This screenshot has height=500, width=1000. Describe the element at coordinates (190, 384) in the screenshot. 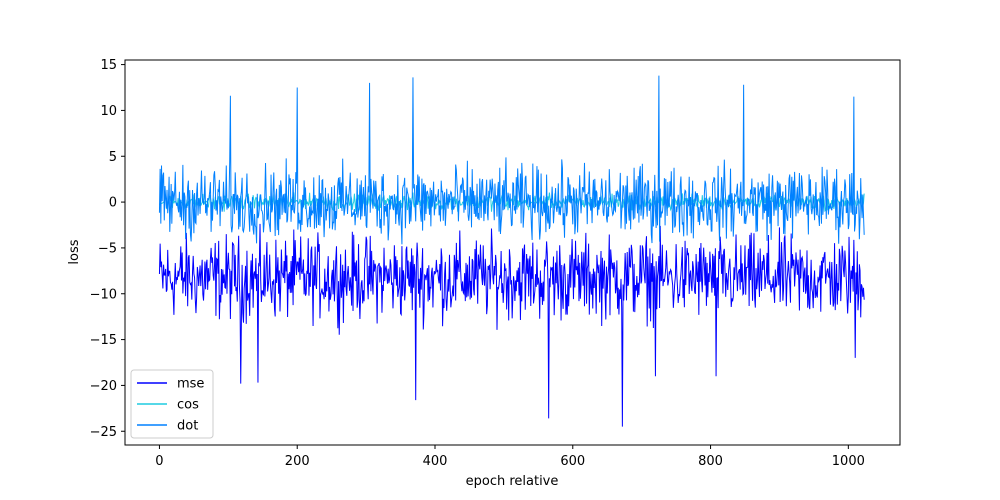

I see `legend-label-mse: mse` at that location.